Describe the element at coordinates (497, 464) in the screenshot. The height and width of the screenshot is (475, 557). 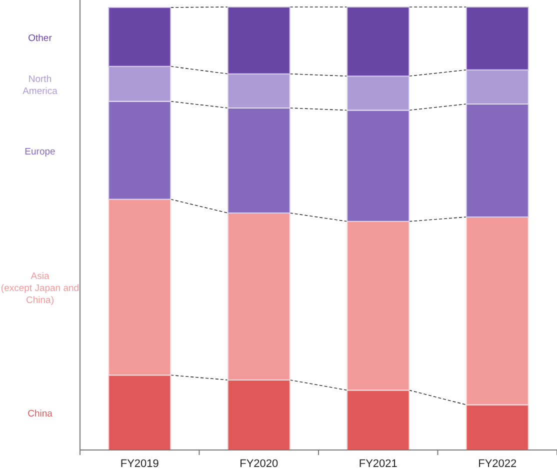
I see `x-tick-label: FY2022` at that location.